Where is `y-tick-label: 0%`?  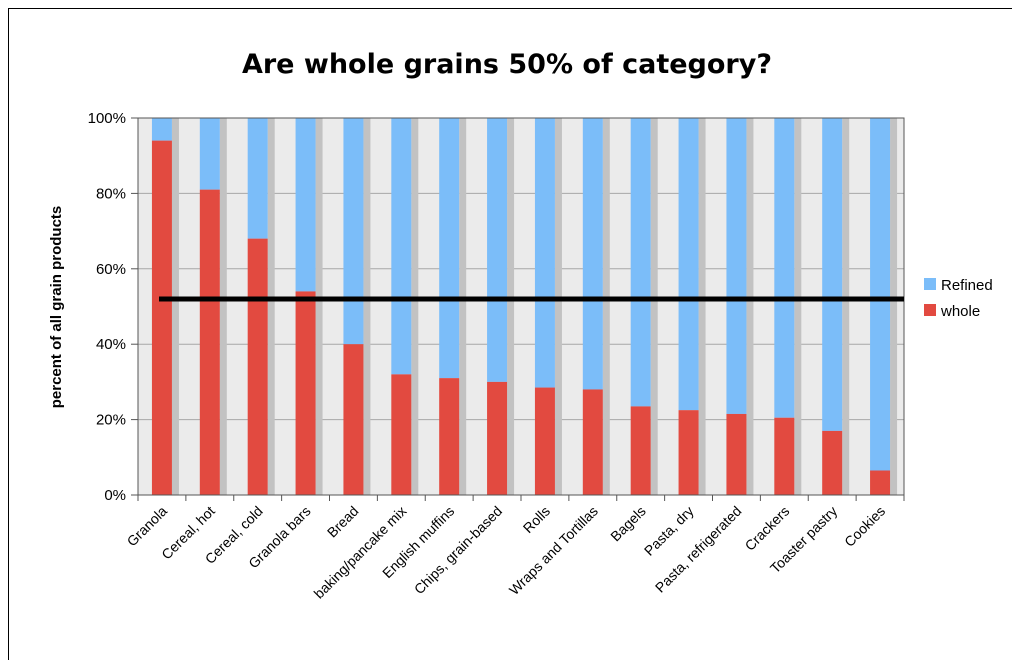
y-tick-label: 0% is located at coordinates (115, 495).